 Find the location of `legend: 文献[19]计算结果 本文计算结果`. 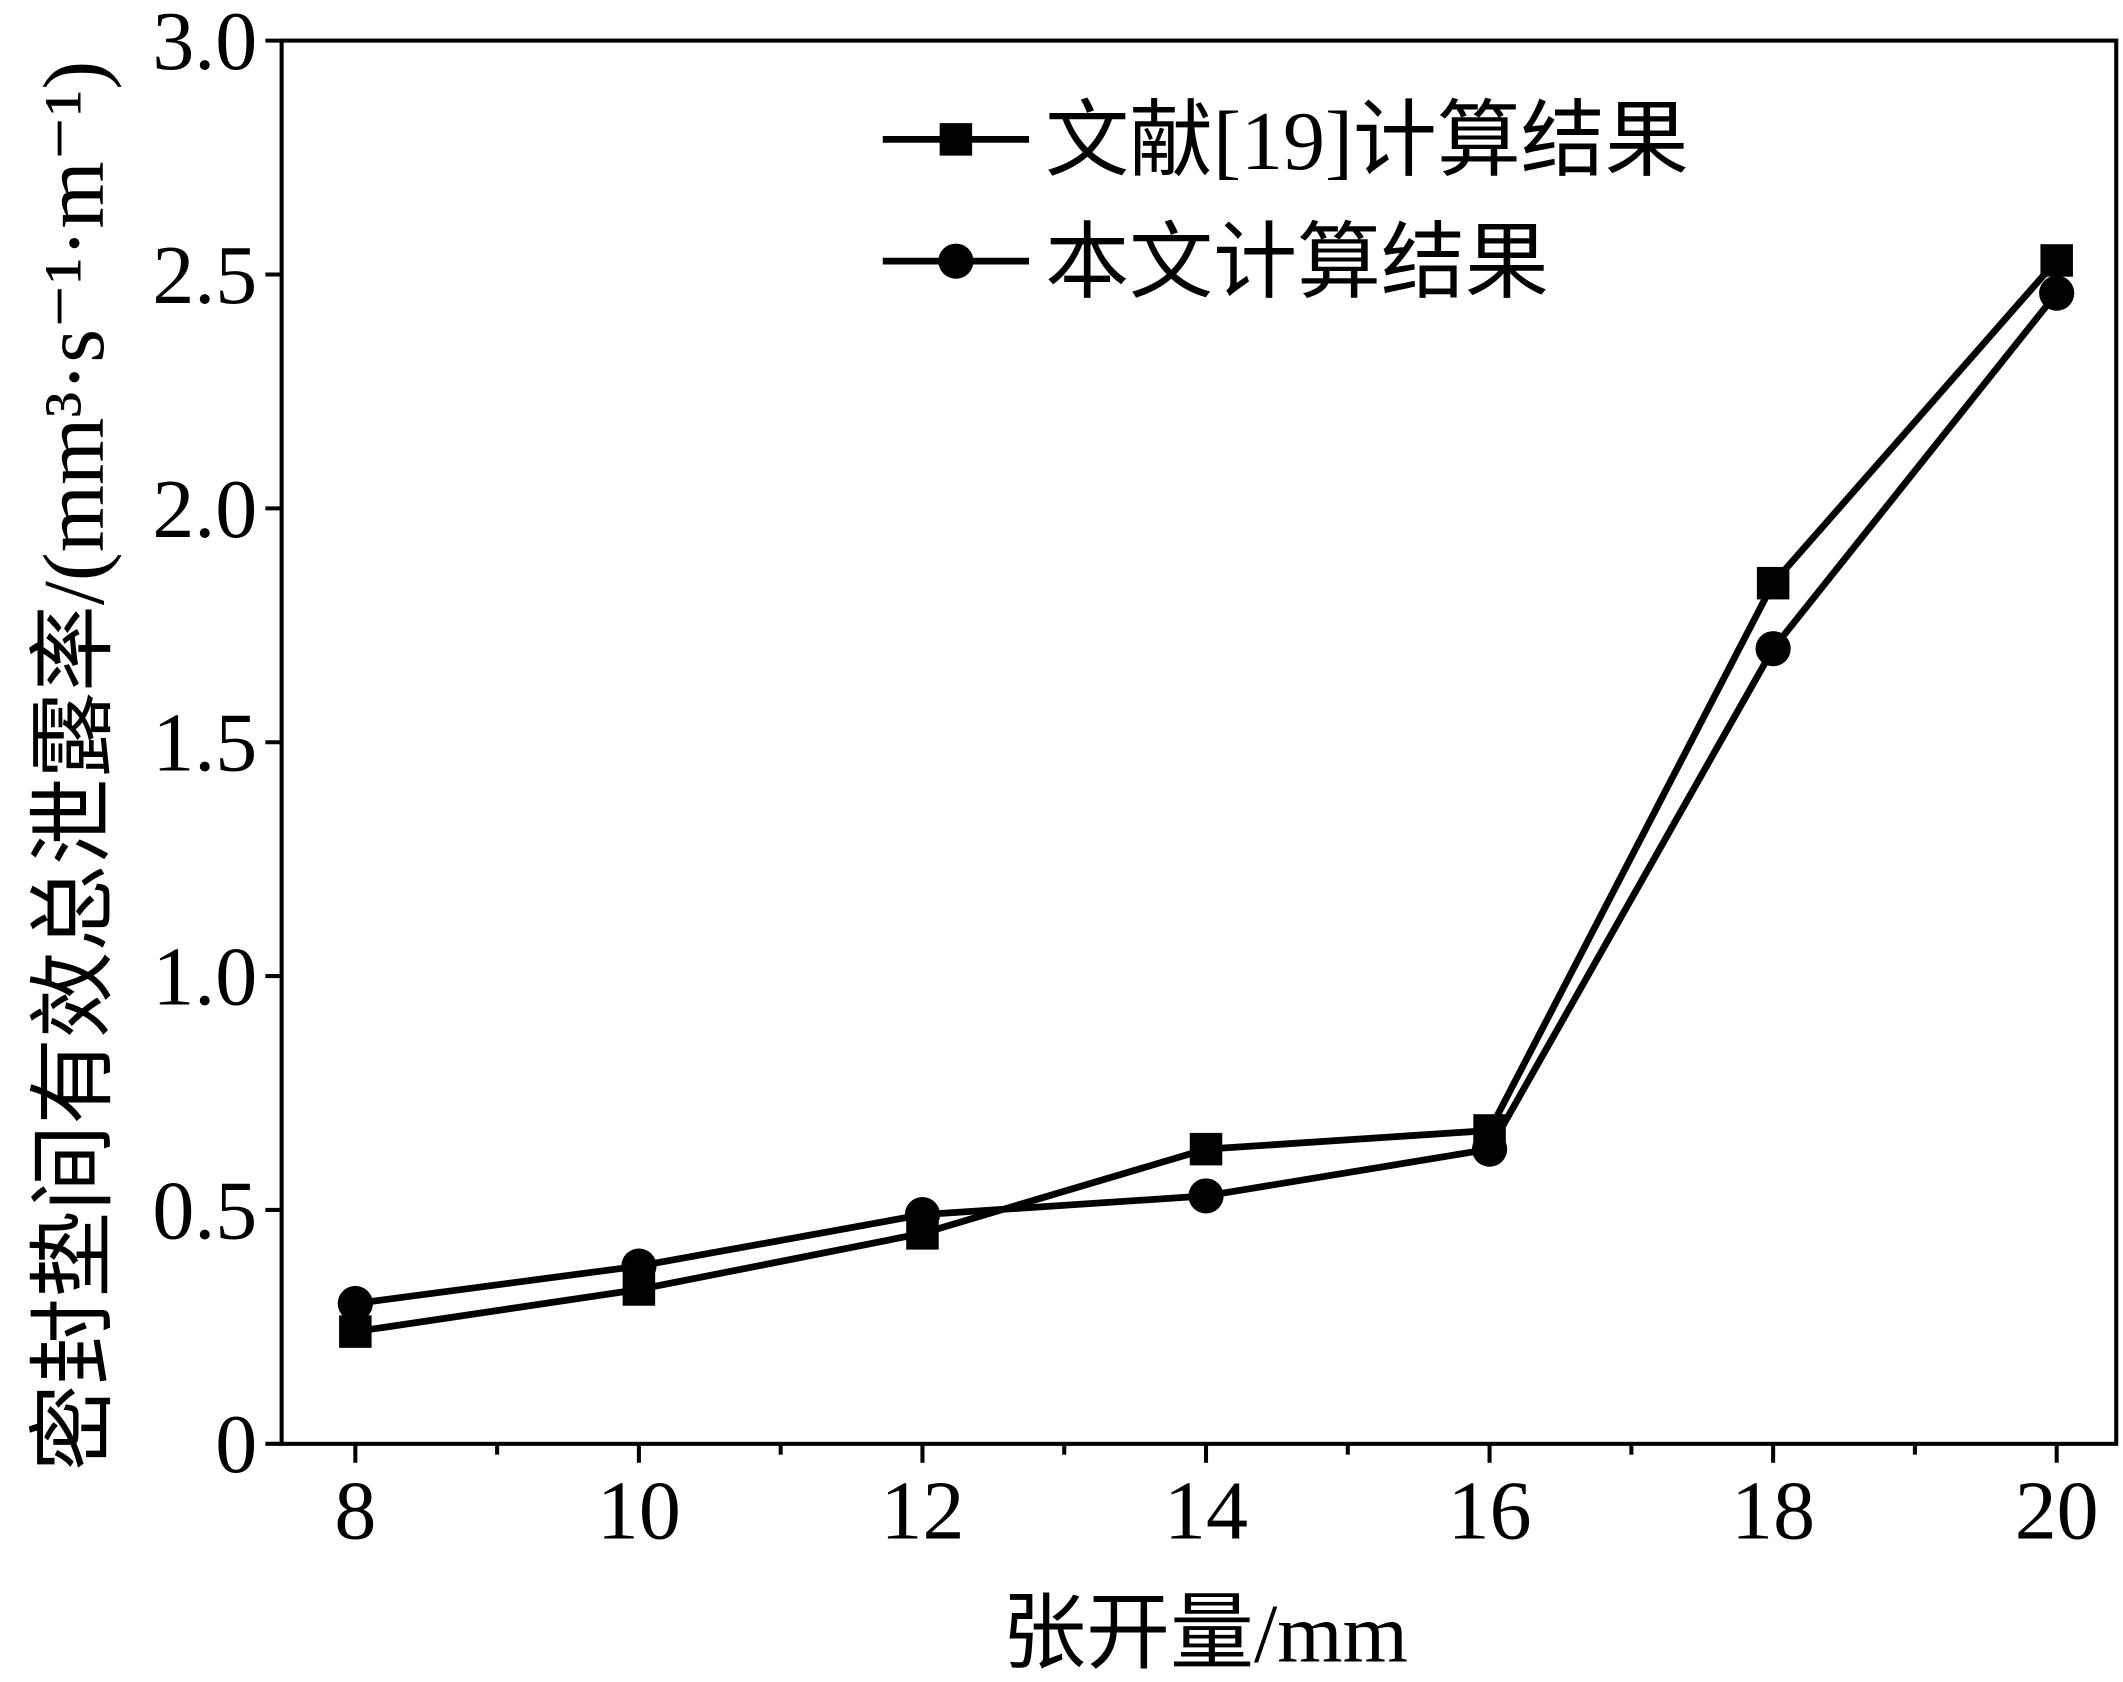

legend: 文献[19]计算结果 本文计算结果 is located at coordinates (1285, 202).